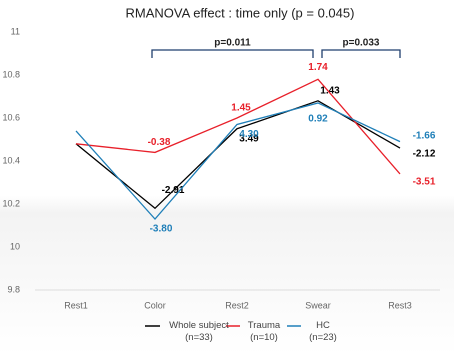 Image resolution: width=454 pixels, height=355 pixels. I want to click on y-tick-label: 10.2, so click(11, 203).